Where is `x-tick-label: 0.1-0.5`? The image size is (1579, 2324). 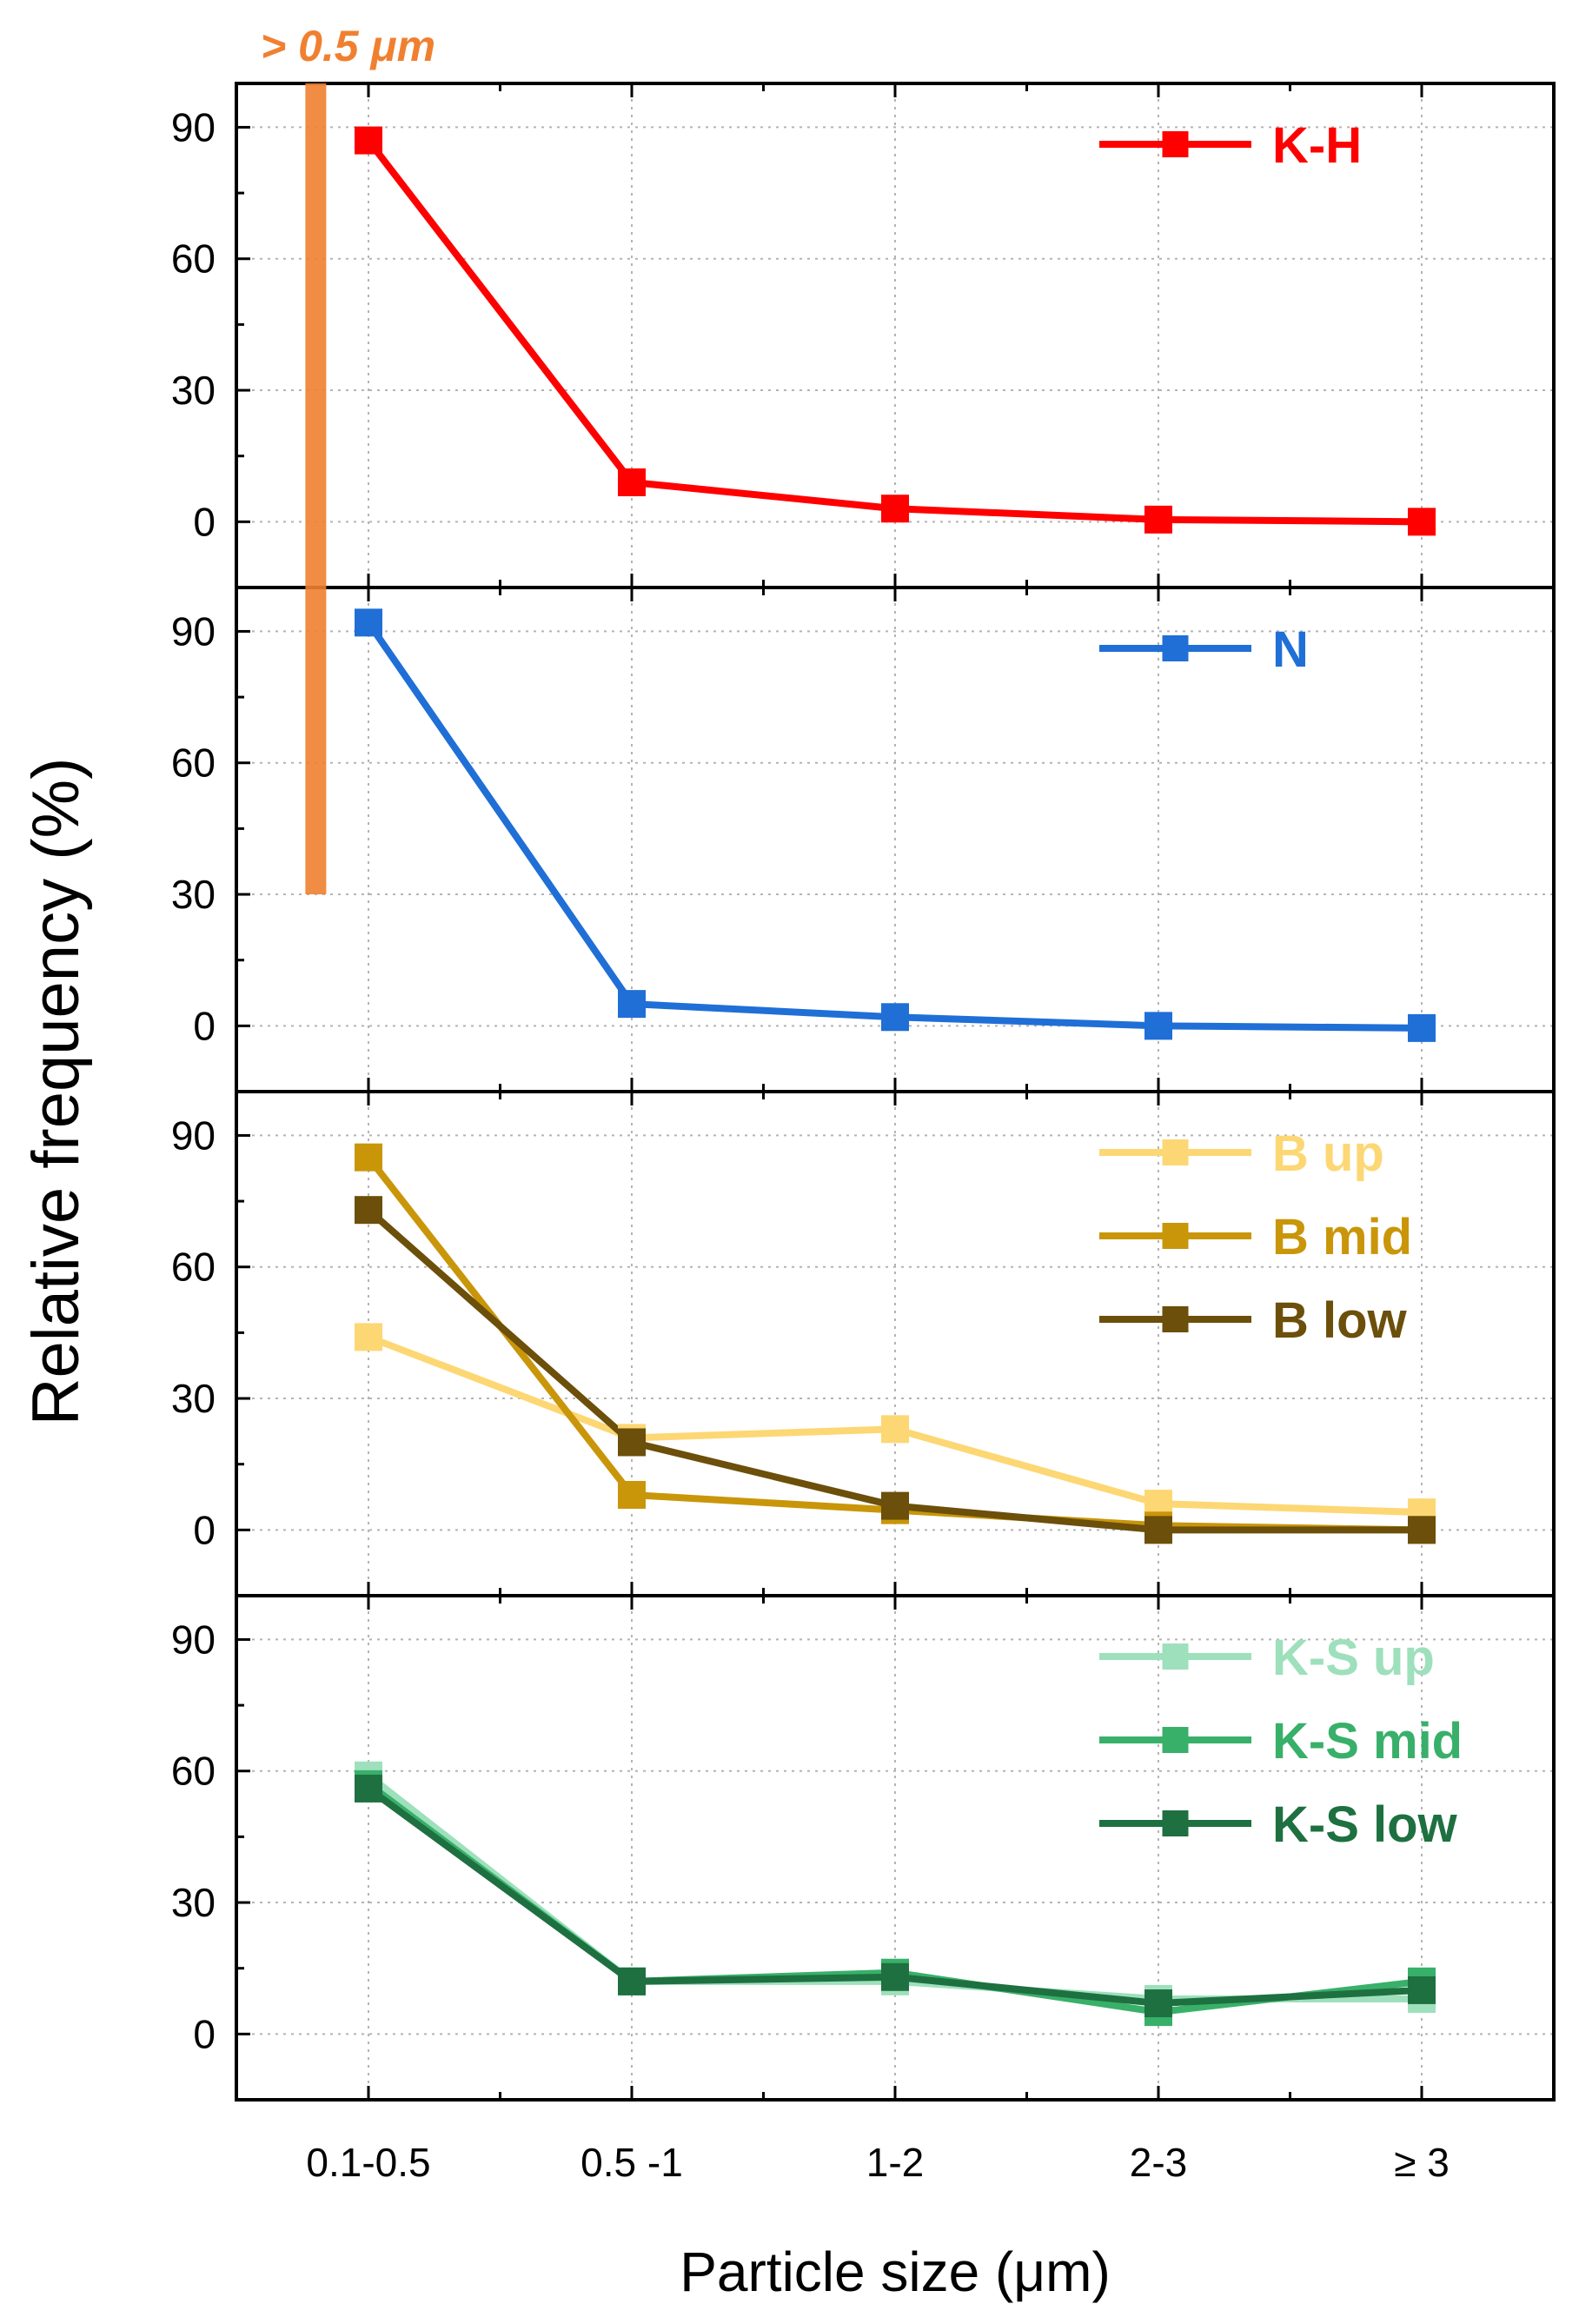
x-tick-label: 0.1-0.5 is located at coordinates (368, 2163).